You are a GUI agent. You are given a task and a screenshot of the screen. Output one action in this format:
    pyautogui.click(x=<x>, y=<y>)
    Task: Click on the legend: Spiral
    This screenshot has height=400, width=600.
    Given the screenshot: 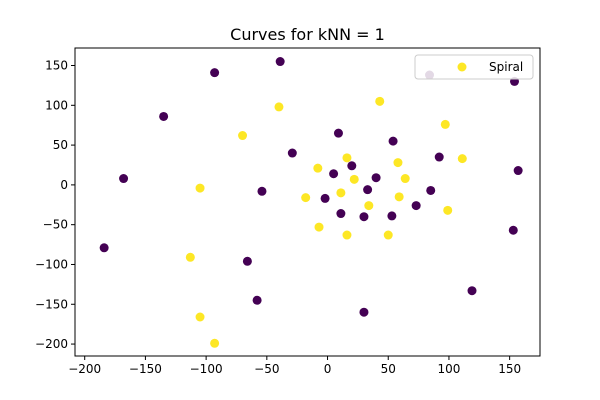 What is the action you would take?
    pyautogui.click(x=474, y=67)
    